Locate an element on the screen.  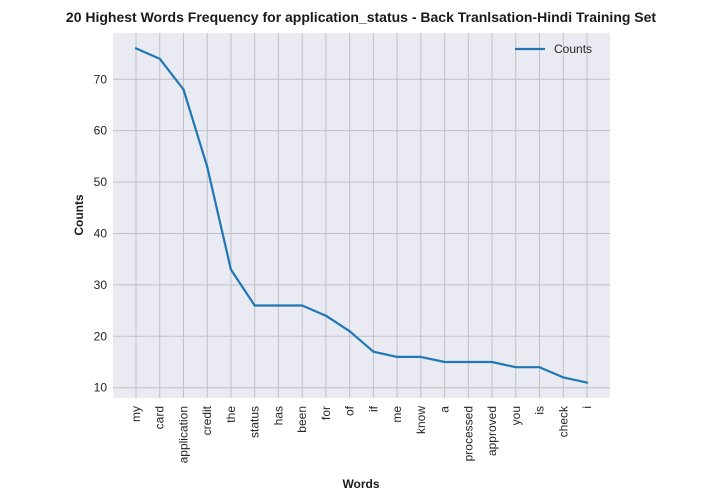
x-tick-label: been is located at coordinates (302, 419).